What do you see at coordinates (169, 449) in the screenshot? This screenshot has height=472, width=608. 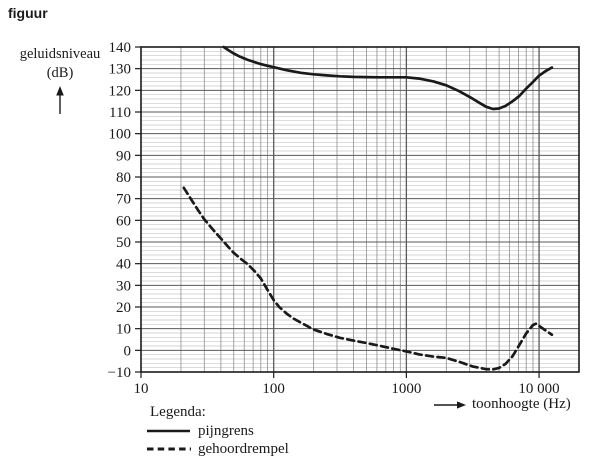 I see `dashed-line-swatch` at bounding box center [169, 449].